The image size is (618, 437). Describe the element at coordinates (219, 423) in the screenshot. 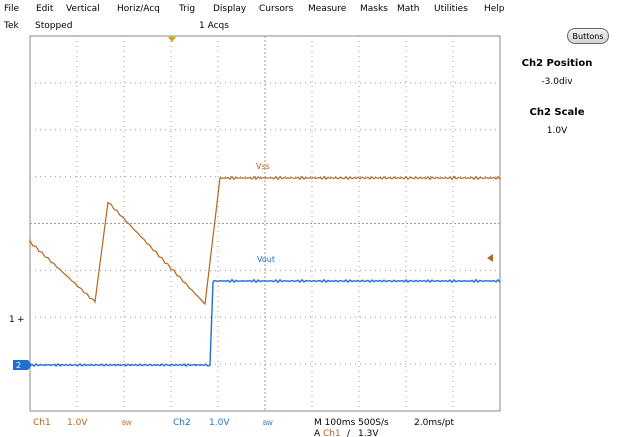

I see `ch2-scale: 1.0V` at that location.